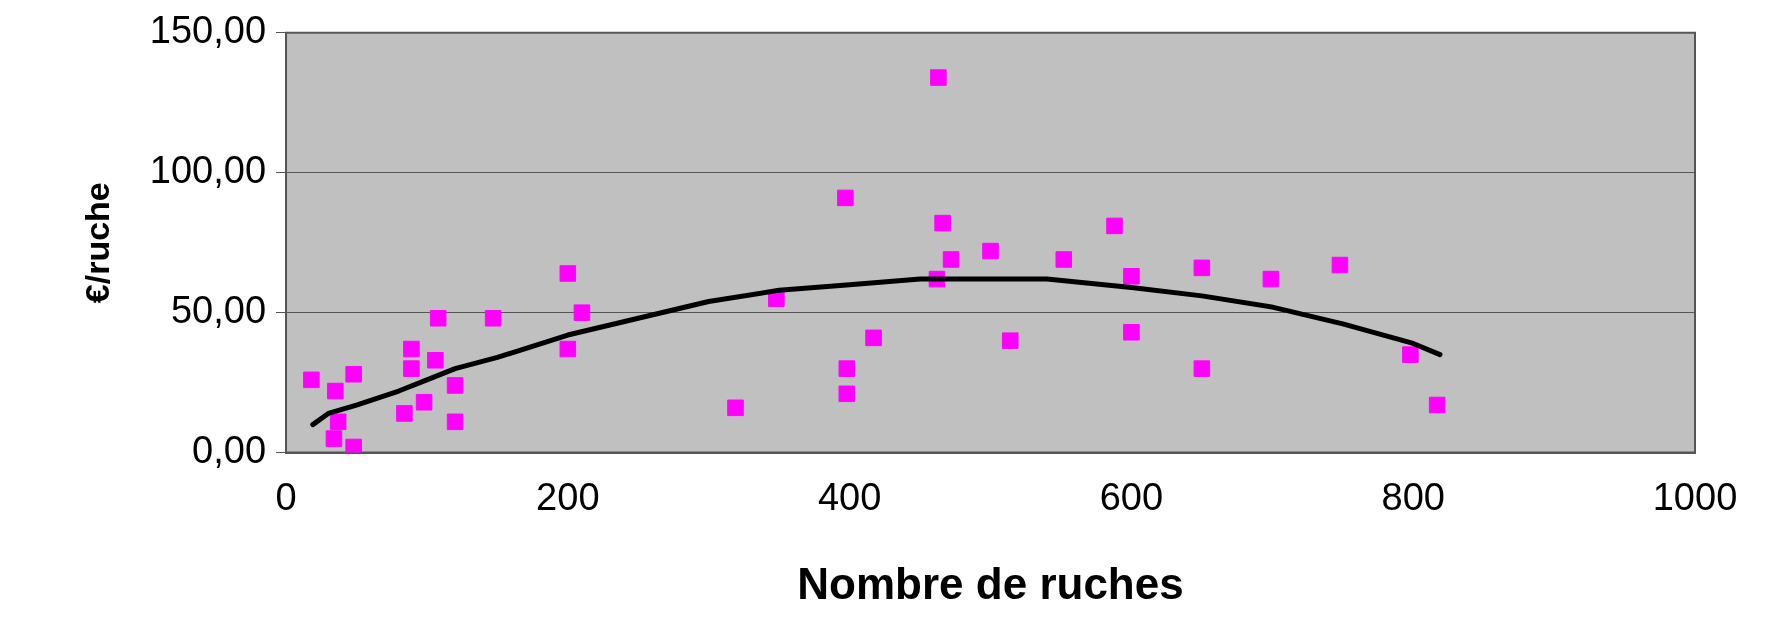 This screenshot has height=637, width=1765. What do you see at coordinates (990, 583) in the screenshot?
I see `x-axis-title: Nombre de ruches` at bounding box center [990, 583].